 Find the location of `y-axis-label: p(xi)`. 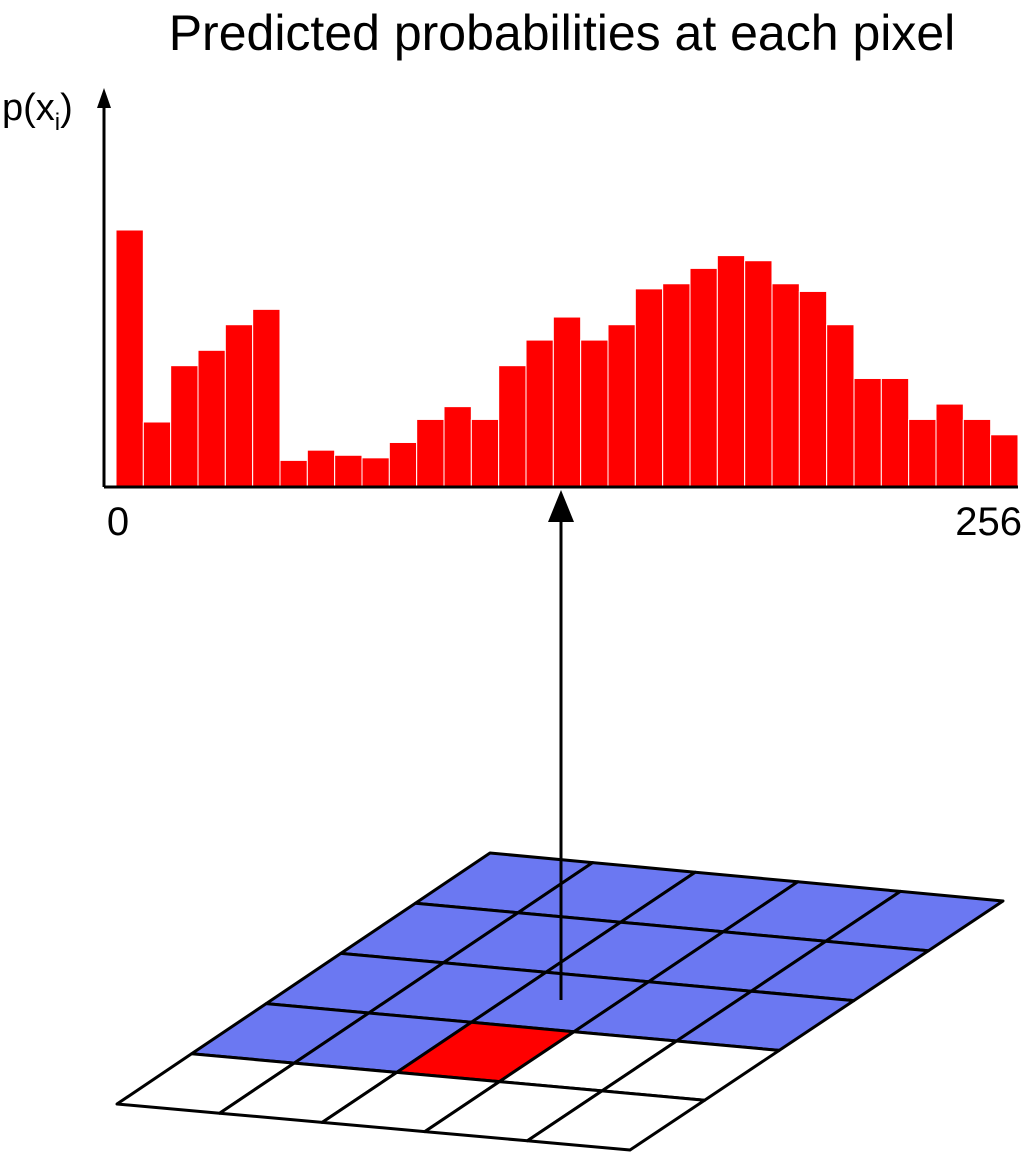

y-axis-label: p(xi) is located at coordinates (37, 111).